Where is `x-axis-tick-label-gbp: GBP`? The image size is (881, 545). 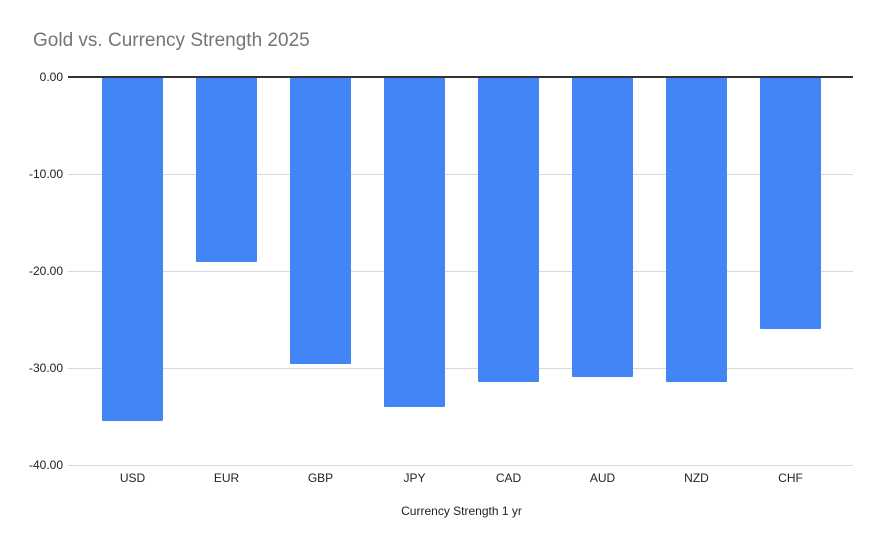
x-axis-tick-label-gbp: GBP is located at coordinates (320, 478).